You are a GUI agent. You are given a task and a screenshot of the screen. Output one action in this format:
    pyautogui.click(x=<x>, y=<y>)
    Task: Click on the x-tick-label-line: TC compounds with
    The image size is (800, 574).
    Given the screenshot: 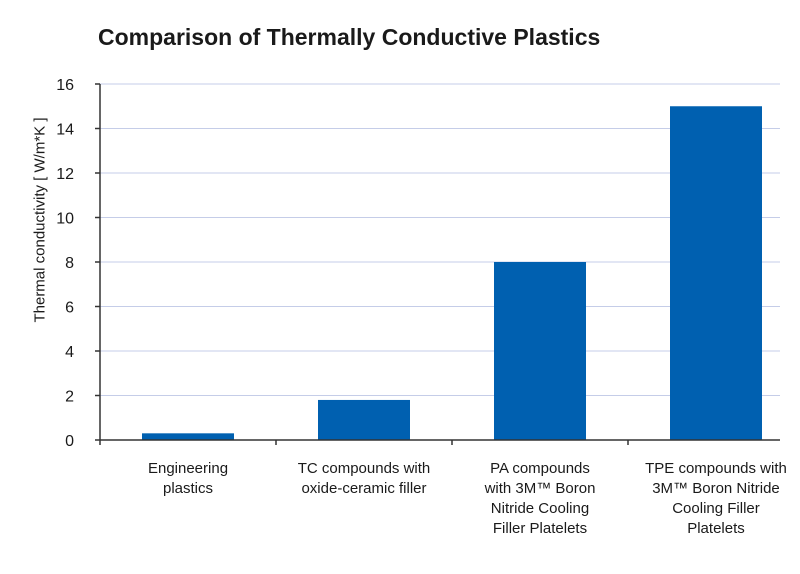 What is the action you would take?
    pyautogui.click(x=364, y=468)
    